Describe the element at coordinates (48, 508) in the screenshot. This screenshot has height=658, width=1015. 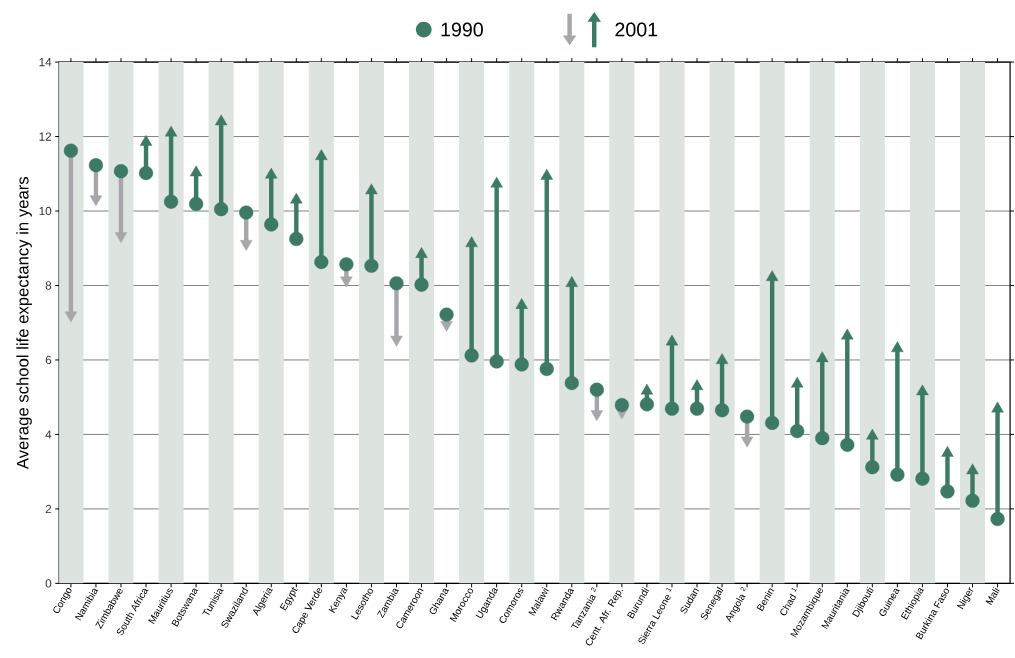
I see `y-tick-label: 2` at that location.